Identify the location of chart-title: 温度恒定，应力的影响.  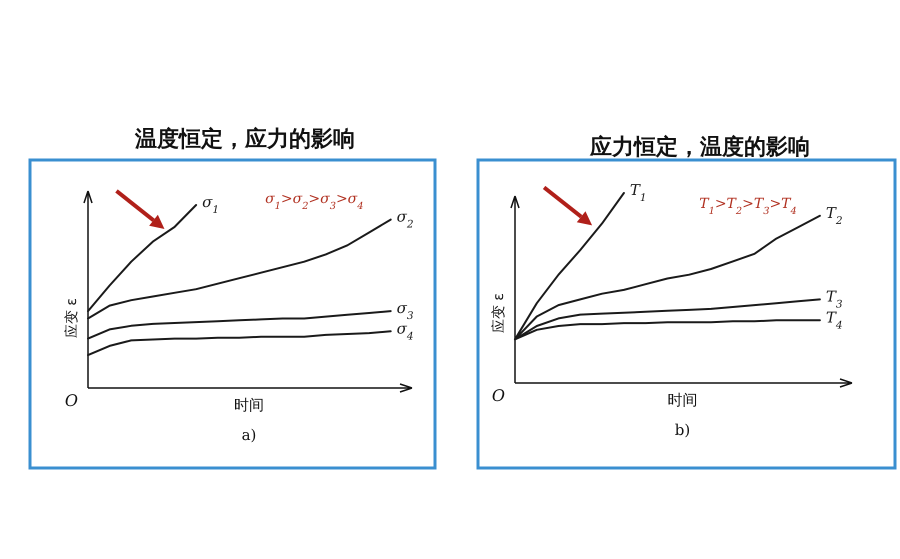
(244, 139).